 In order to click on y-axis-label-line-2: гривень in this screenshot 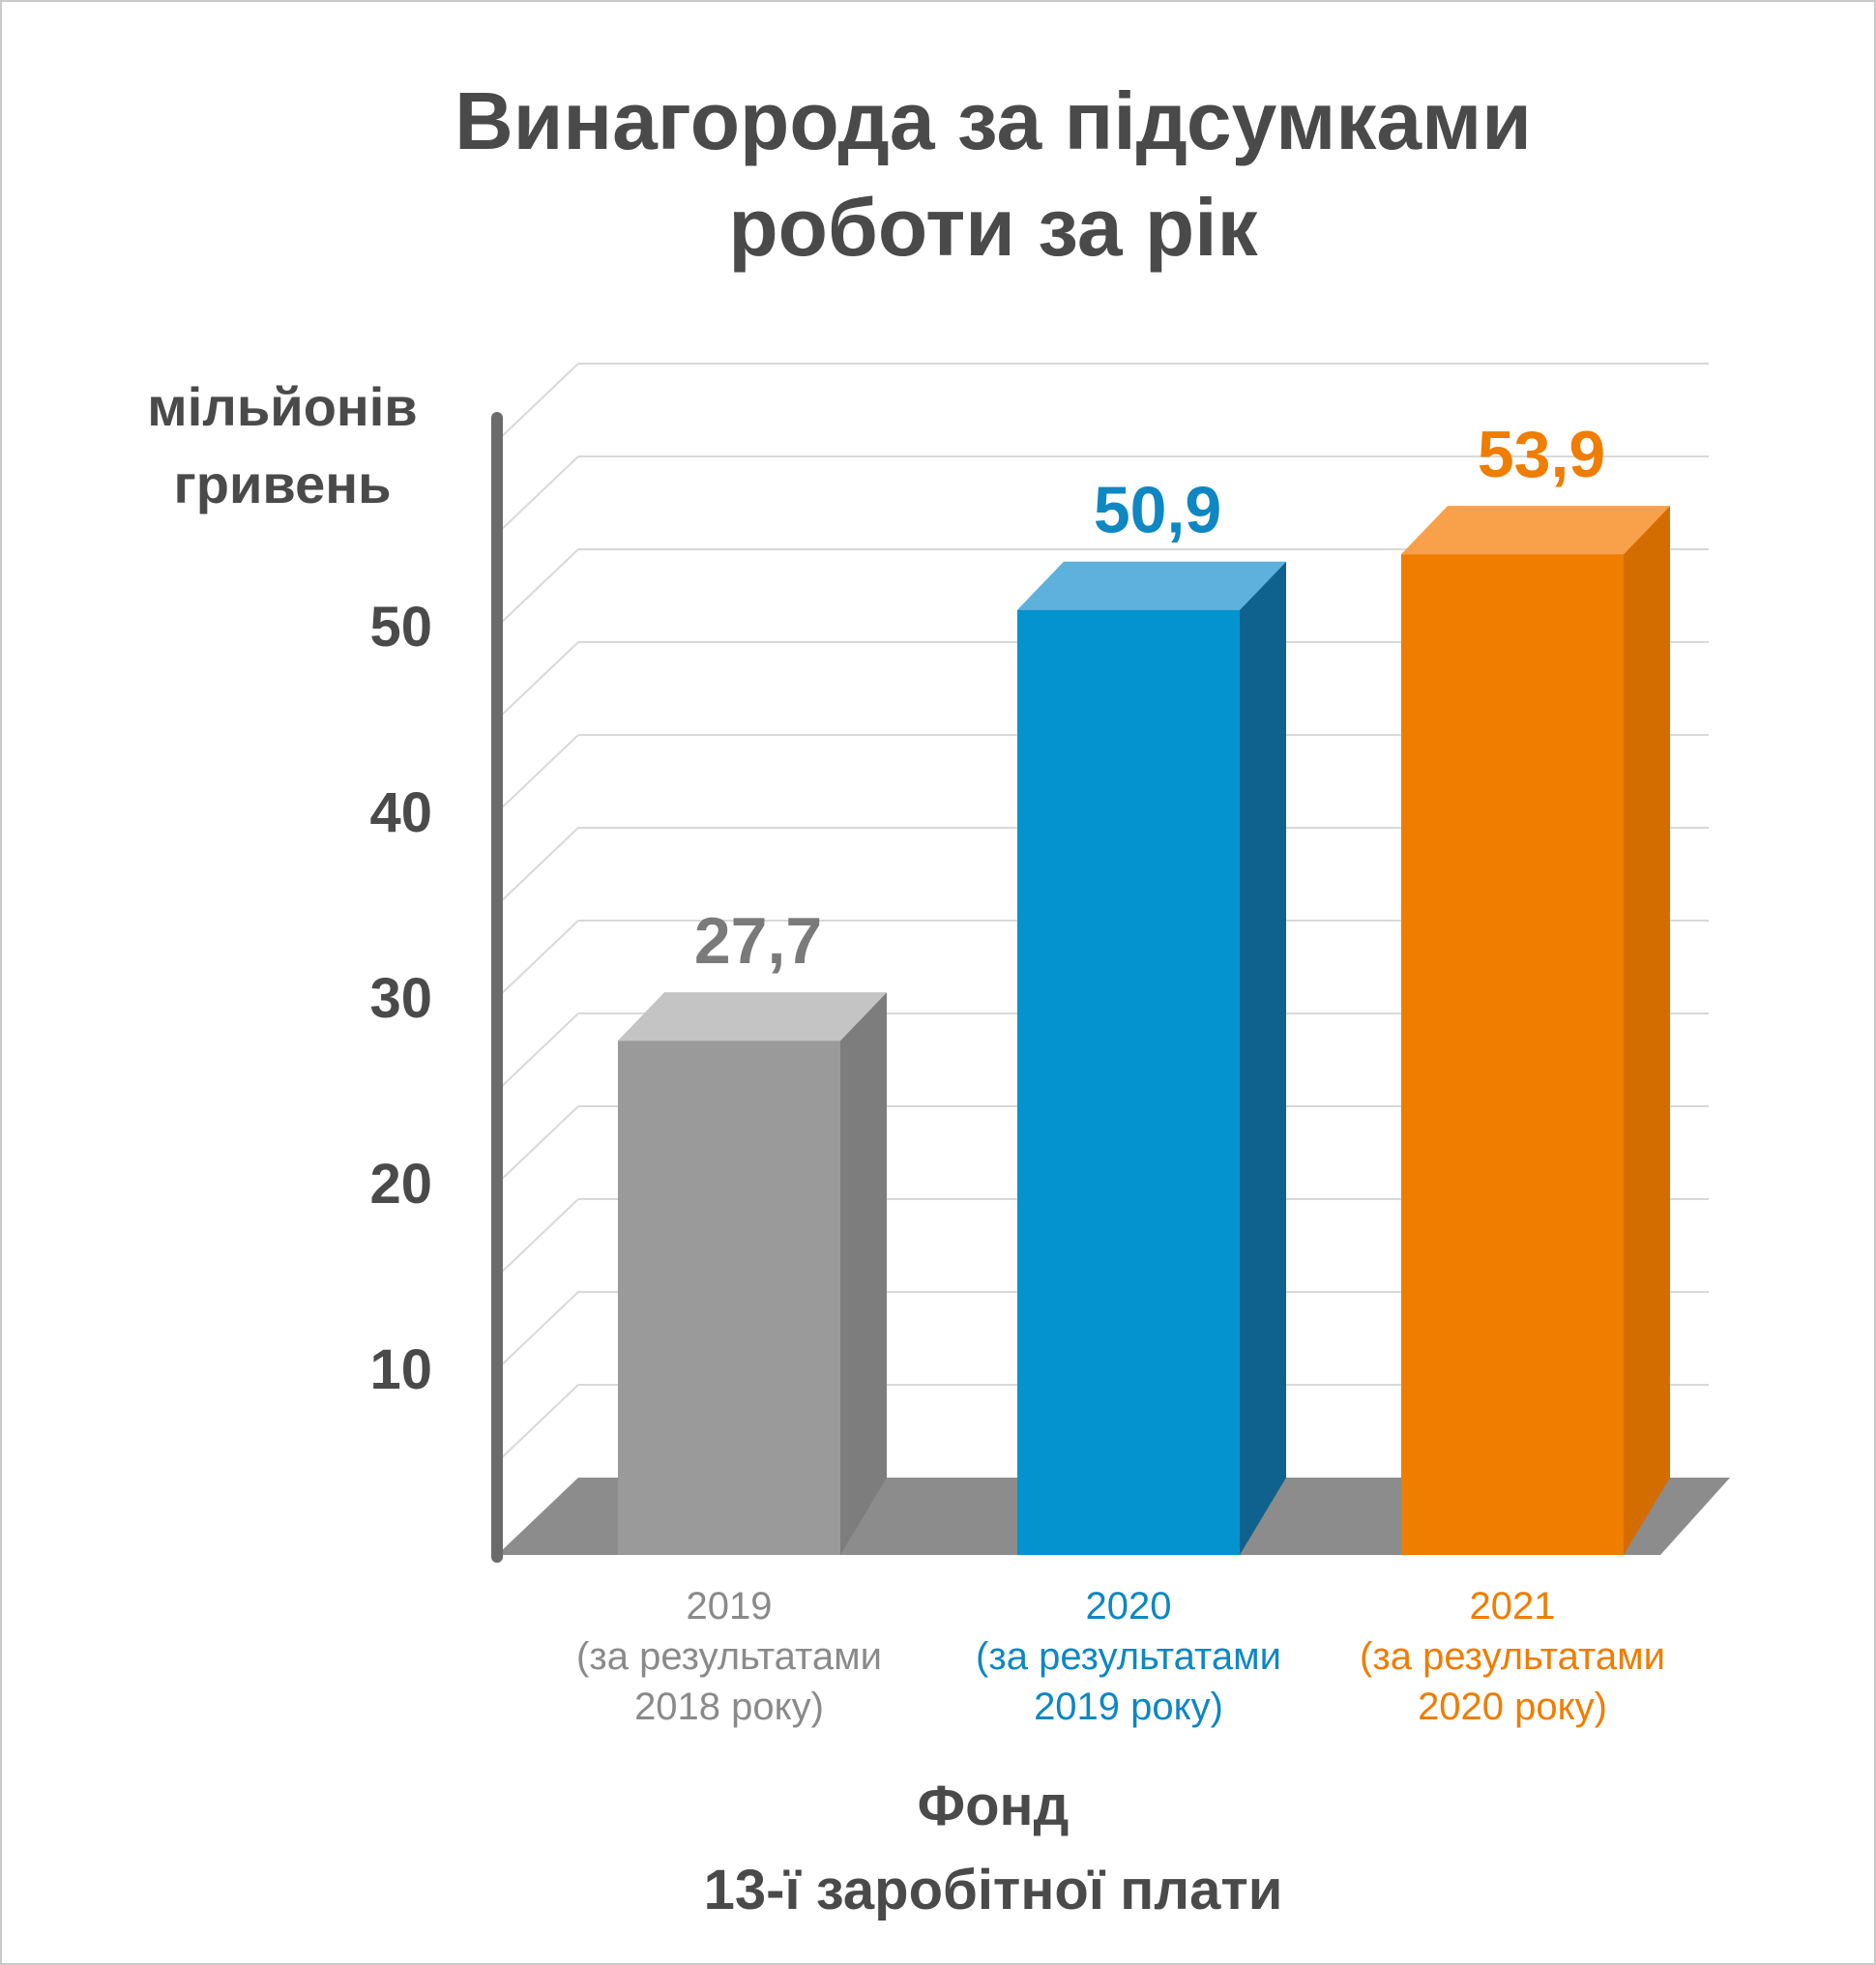, I will do `click(282, 484)`.